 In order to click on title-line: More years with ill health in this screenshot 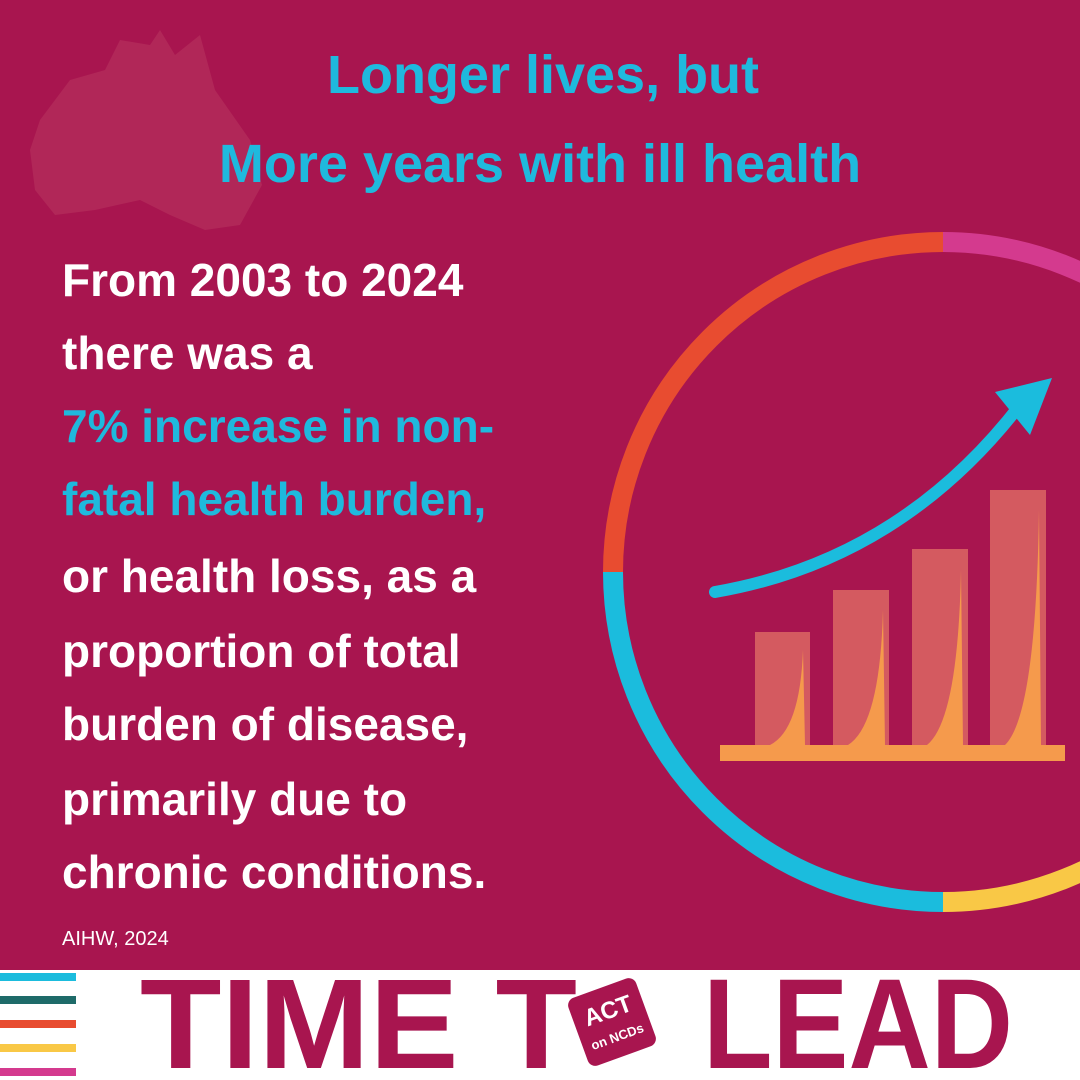, I will do `click(540, 164)`.